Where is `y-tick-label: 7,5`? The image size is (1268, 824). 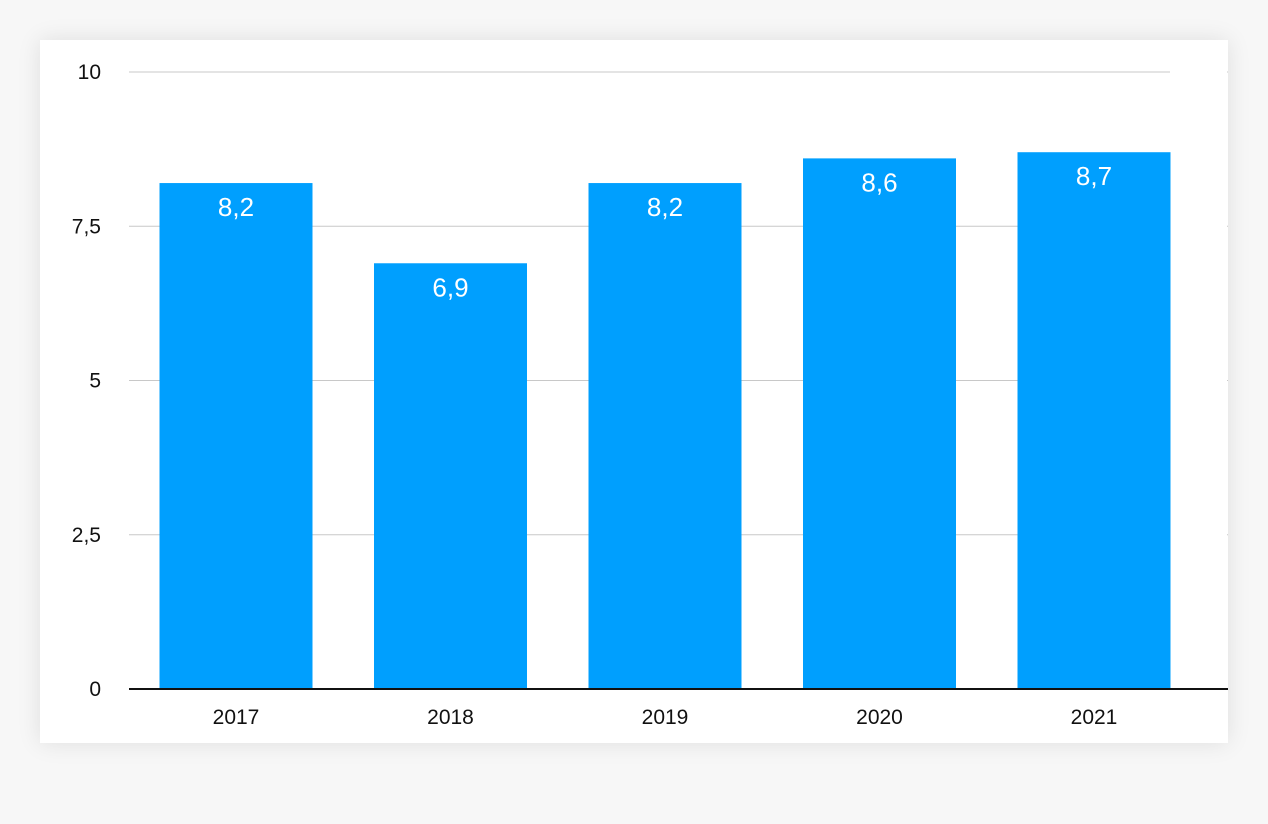 y-tick-label: 7,5 is located at coordinates (86, 226).